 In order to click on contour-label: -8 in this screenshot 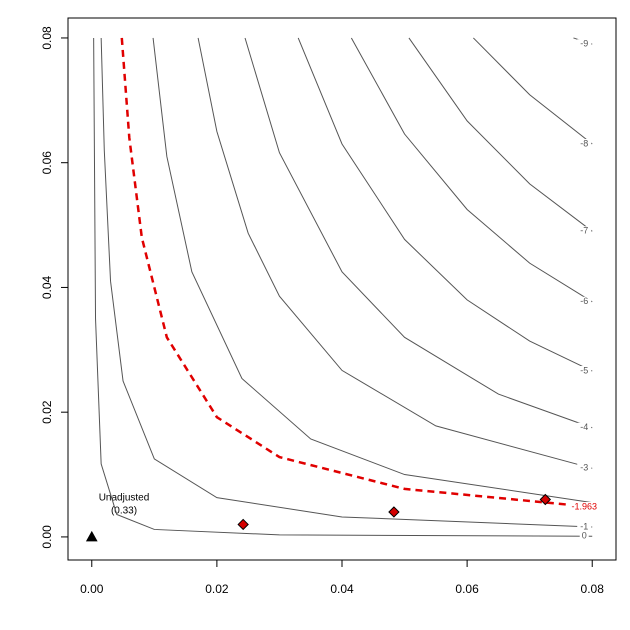, I will do `click(584, 143)`.